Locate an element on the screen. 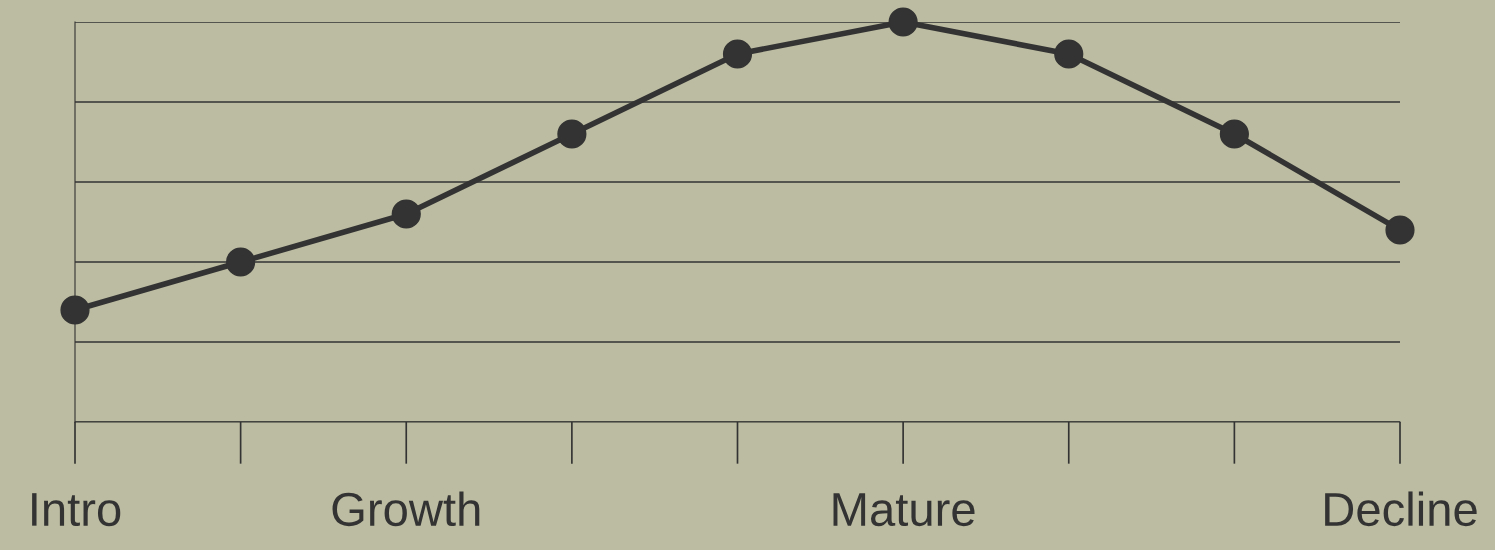 This screenshot has width=1495, height=550. x-tick-label: Mature is located at coordinates (904, 510).